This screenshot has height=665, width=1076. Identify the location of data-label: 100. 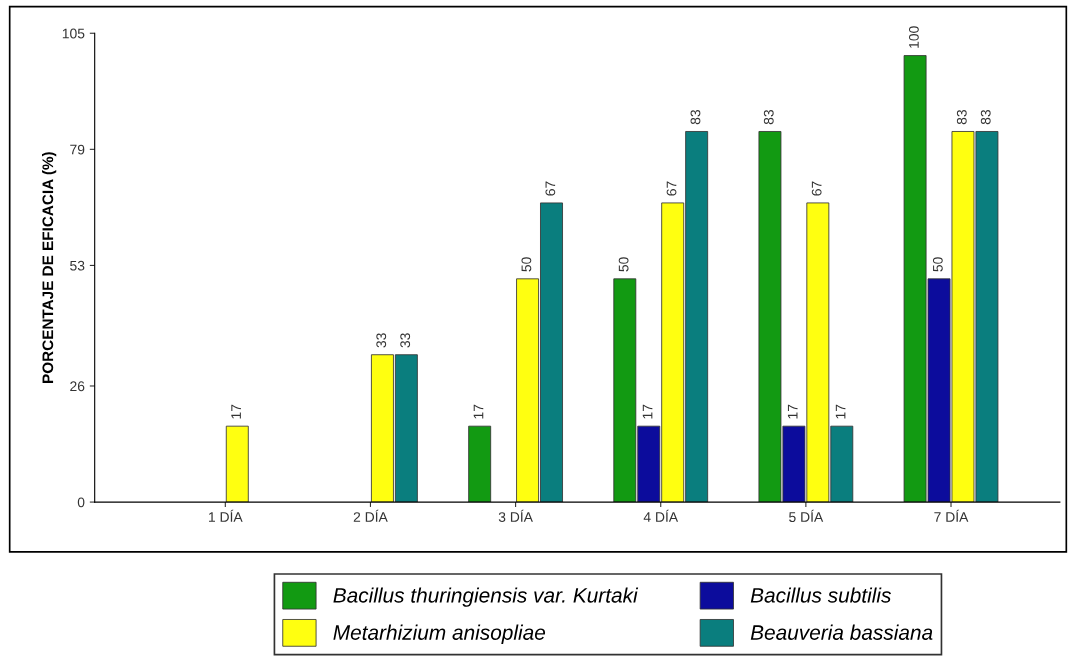
(913, 37).